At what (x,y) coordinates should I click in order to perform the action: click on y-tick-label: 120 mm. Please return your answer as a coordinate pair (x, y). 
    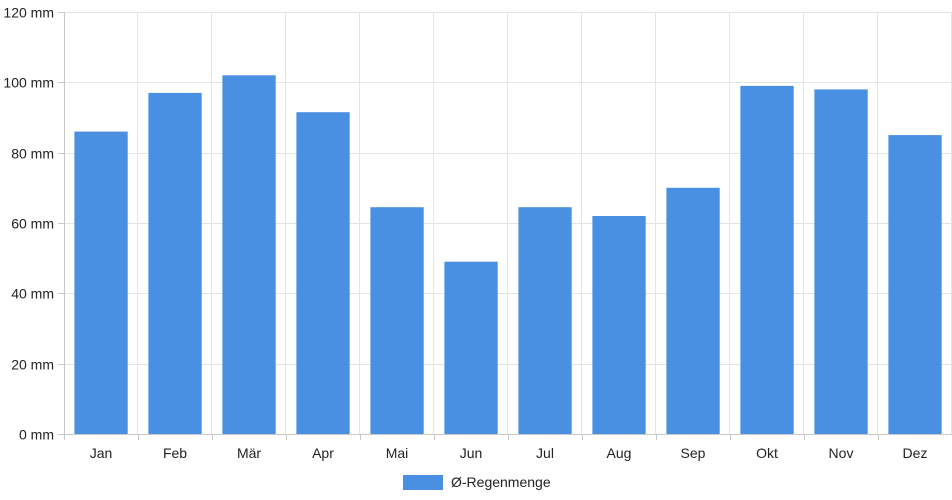
    Looking at the image, I should click on (28, 13).